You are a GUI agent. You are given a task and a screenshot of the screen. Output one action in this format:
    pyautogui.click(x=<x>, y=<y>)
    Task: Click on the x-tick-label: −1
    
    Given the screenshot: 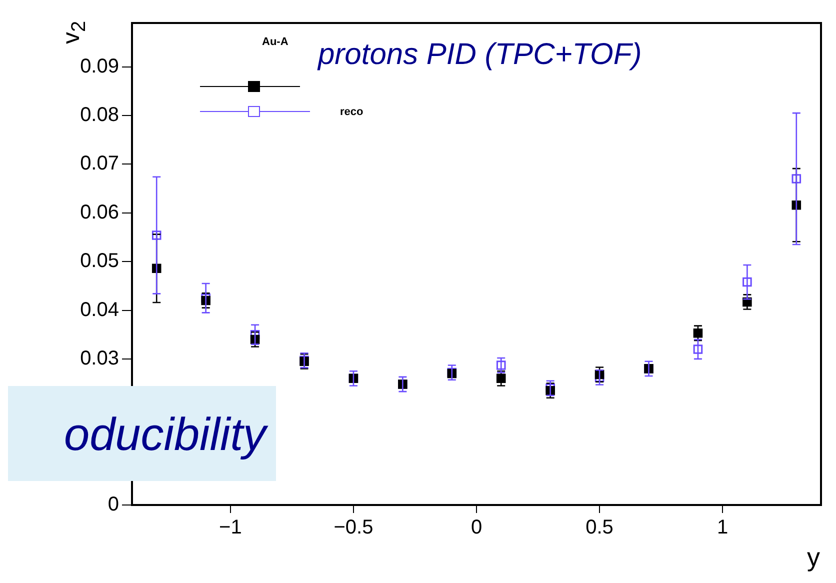 What is the action you would take?
    pyautogui.click(x=230, y=527)
    